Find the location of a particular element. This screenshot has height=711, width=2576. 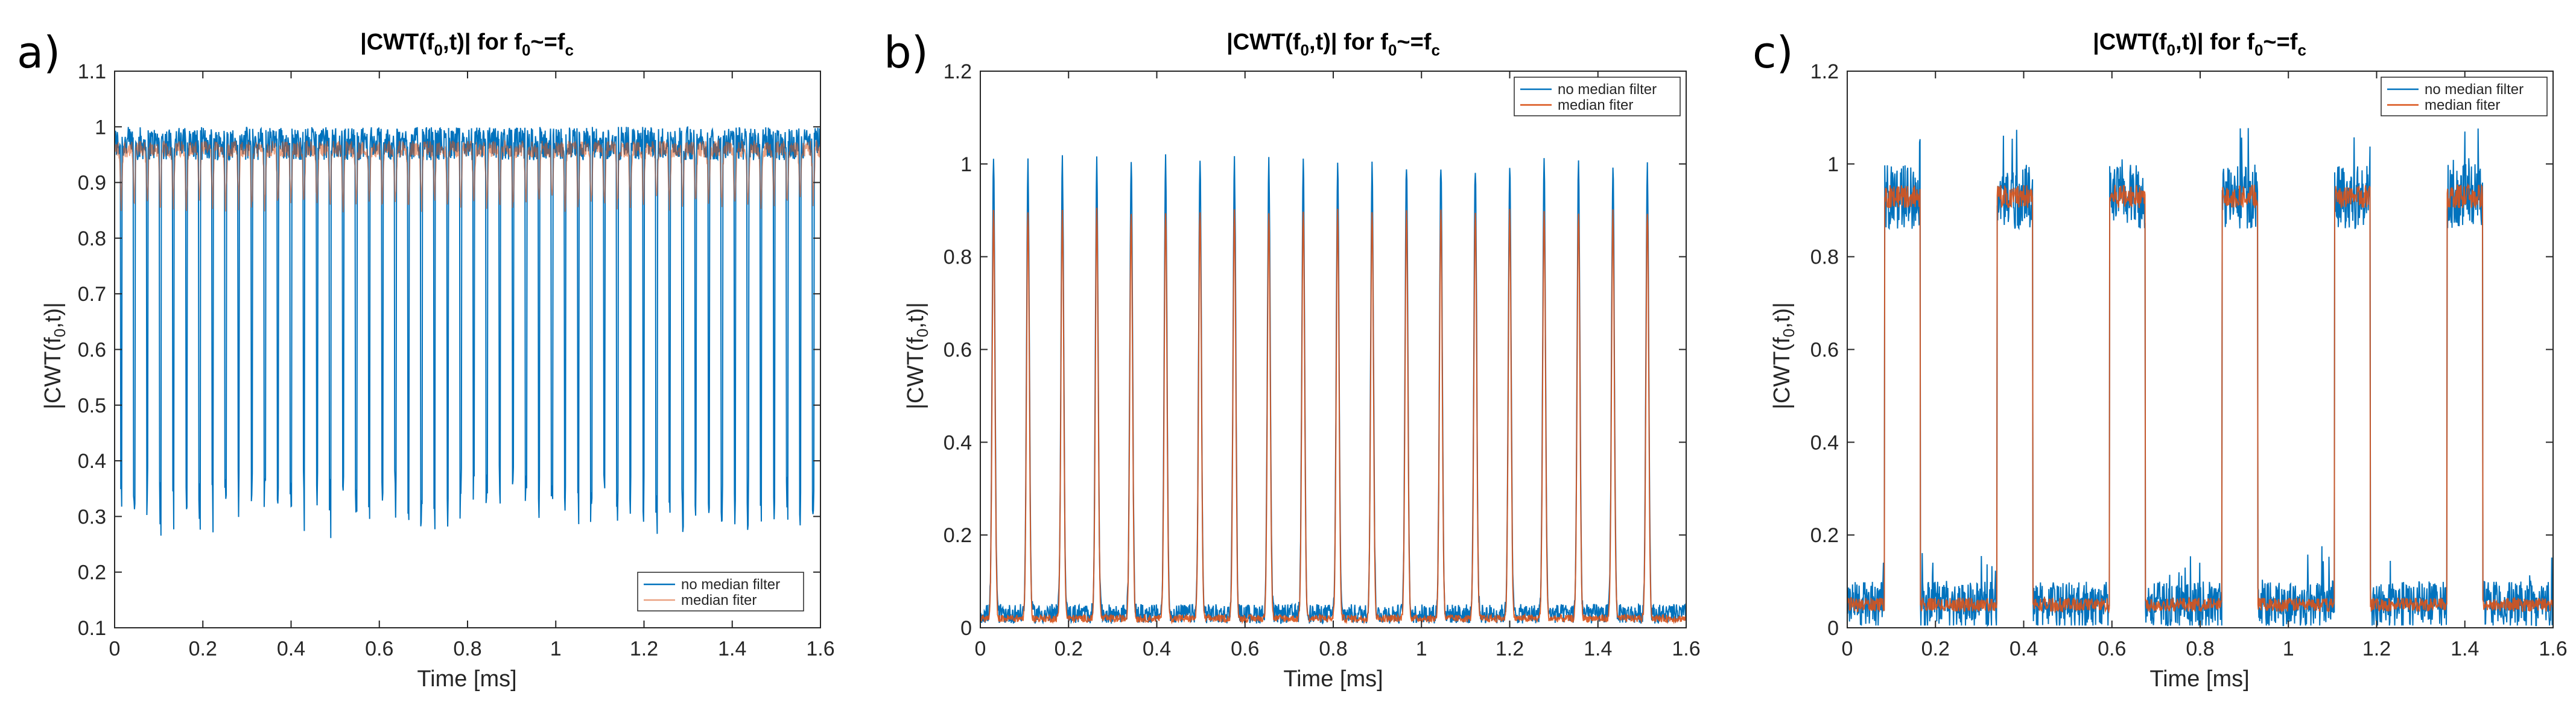

panel-c-letter: c) is located at coordinates (1774, 52).